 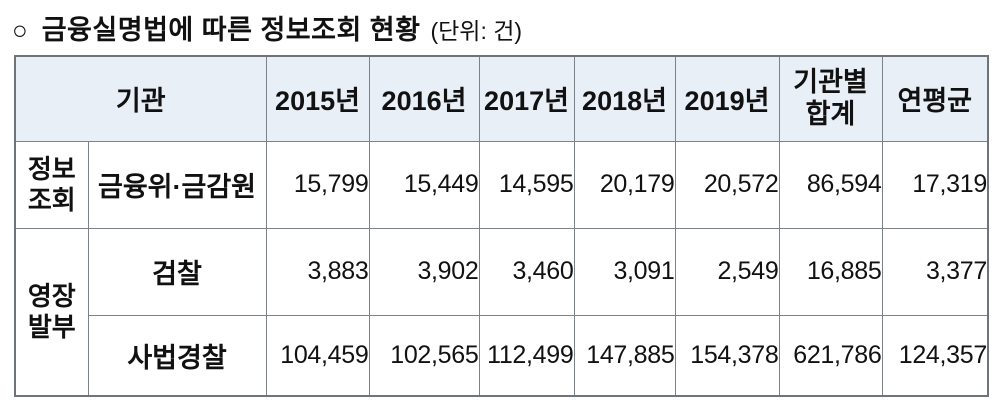 What do you see at coordinates (935, 98) in the screenshot?
I see `header-annual-average: 연평균` at bounding box center [935, 98].